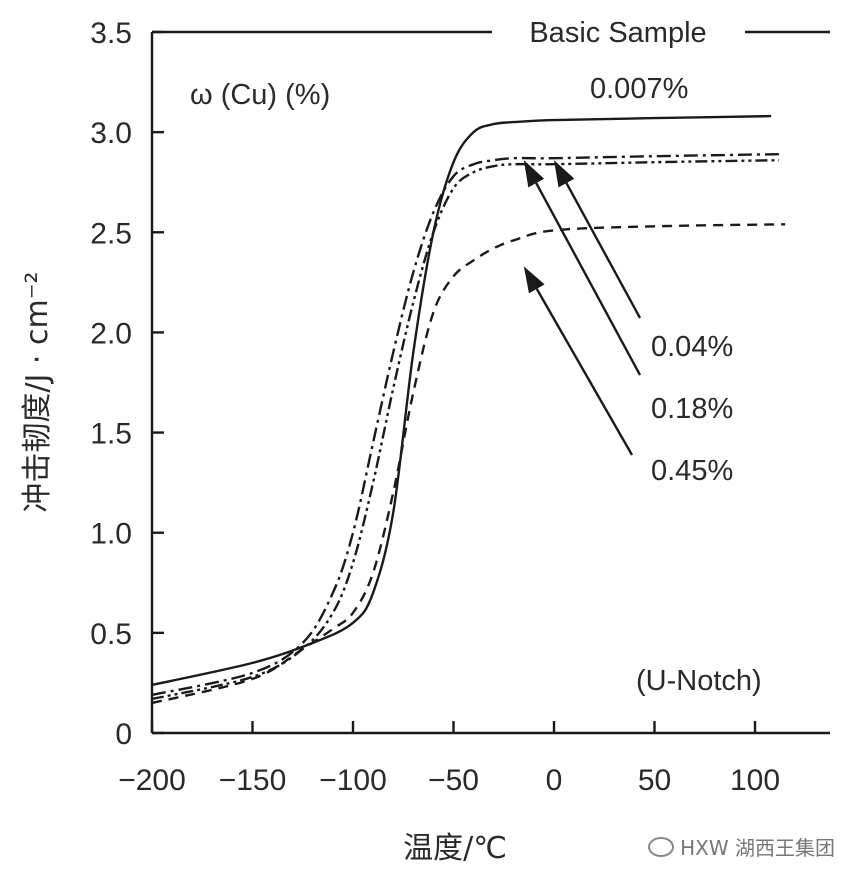 This screenshot has width=861, height=883. What do you see at coordinates (692, 471) in the screenshot?
I see `series-label-0-45: 0.45%` at bounding box center [692, 471].